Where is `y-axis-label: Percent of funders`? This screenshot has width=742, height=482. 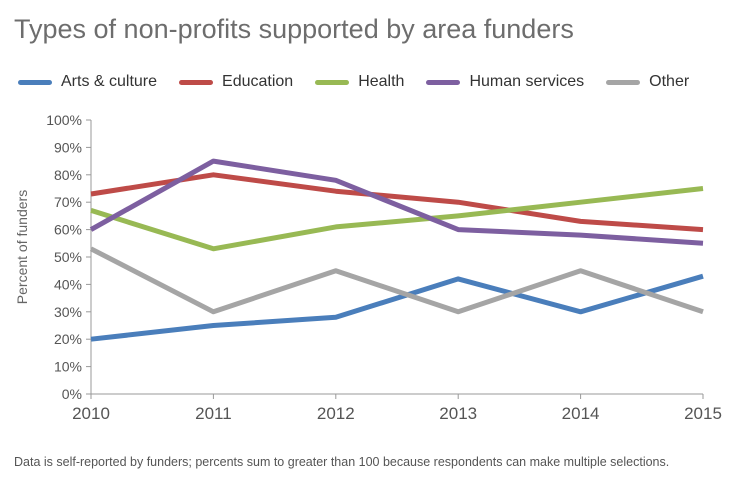 y-axis-label: Percent of funders is located at coordinates (22, 247).